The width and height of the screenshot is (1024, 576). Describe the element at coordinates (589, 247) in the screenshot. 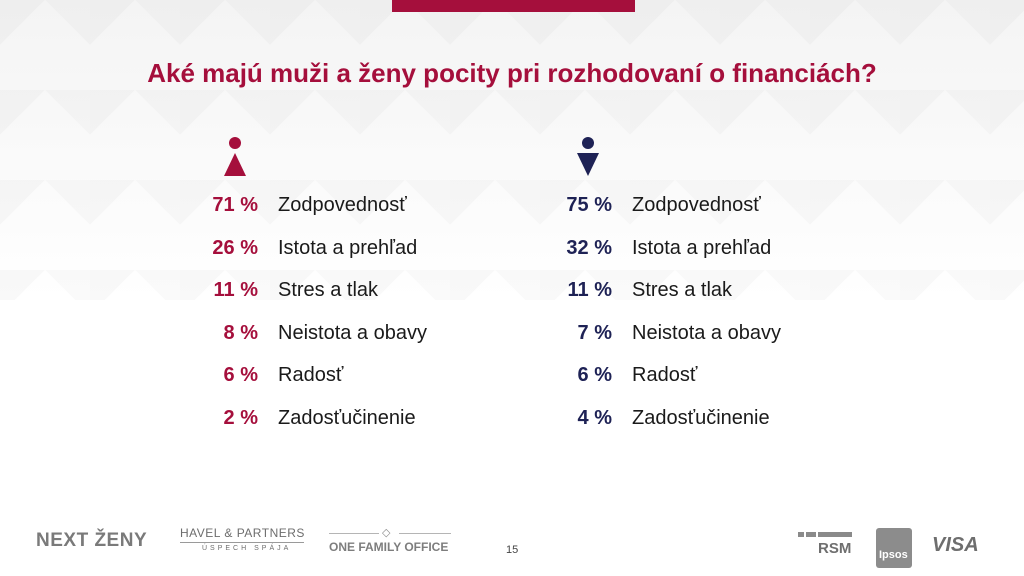

I see `percent-value: 32 %` at that location.